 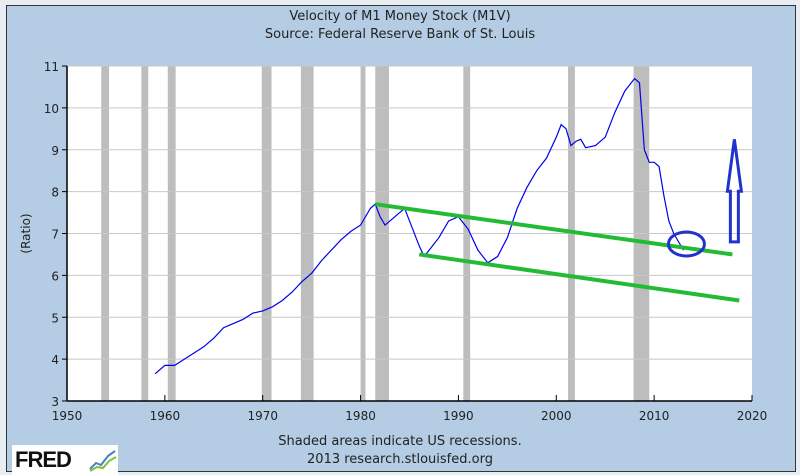 I want to click on x-tick-label: 1970, so click(x=262, y=416).